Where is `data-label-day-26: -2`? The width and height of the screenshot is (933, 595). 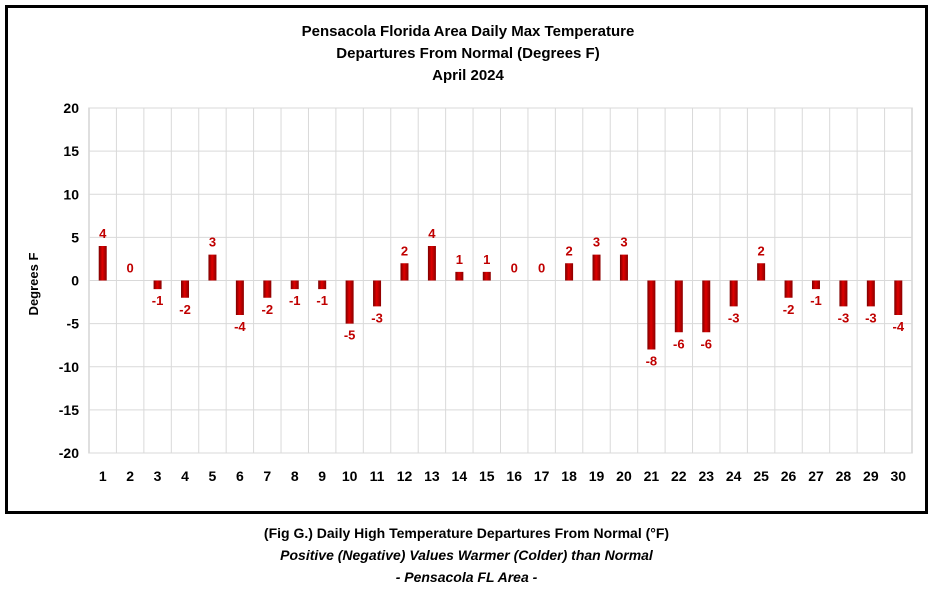
data-label-day-26: -2 is located at coordinates (789, 309).